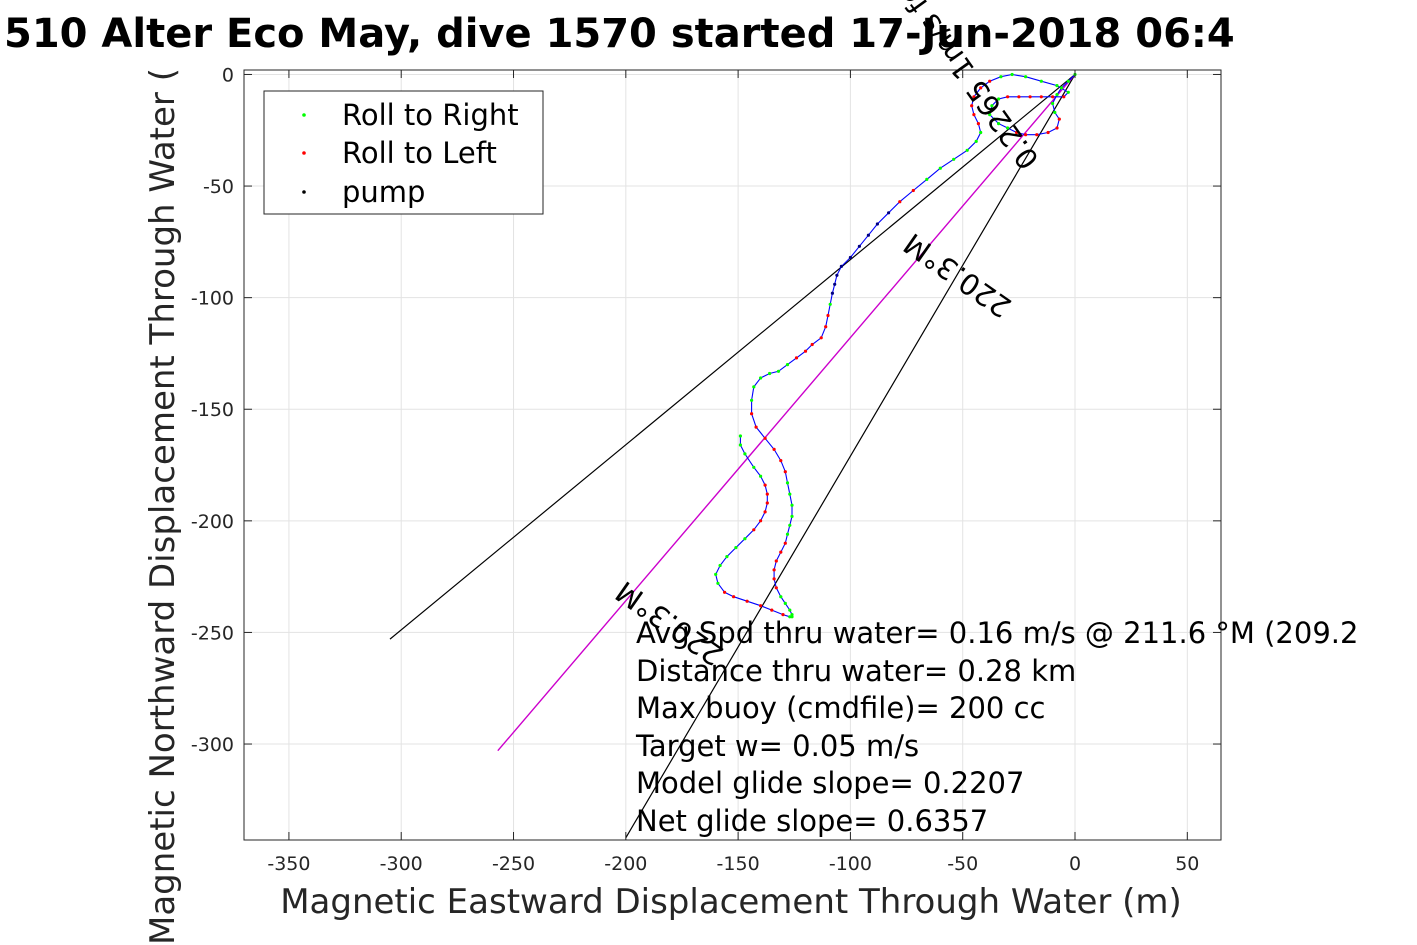  I want to click on y-tick-label: -50, so click(218, 187).